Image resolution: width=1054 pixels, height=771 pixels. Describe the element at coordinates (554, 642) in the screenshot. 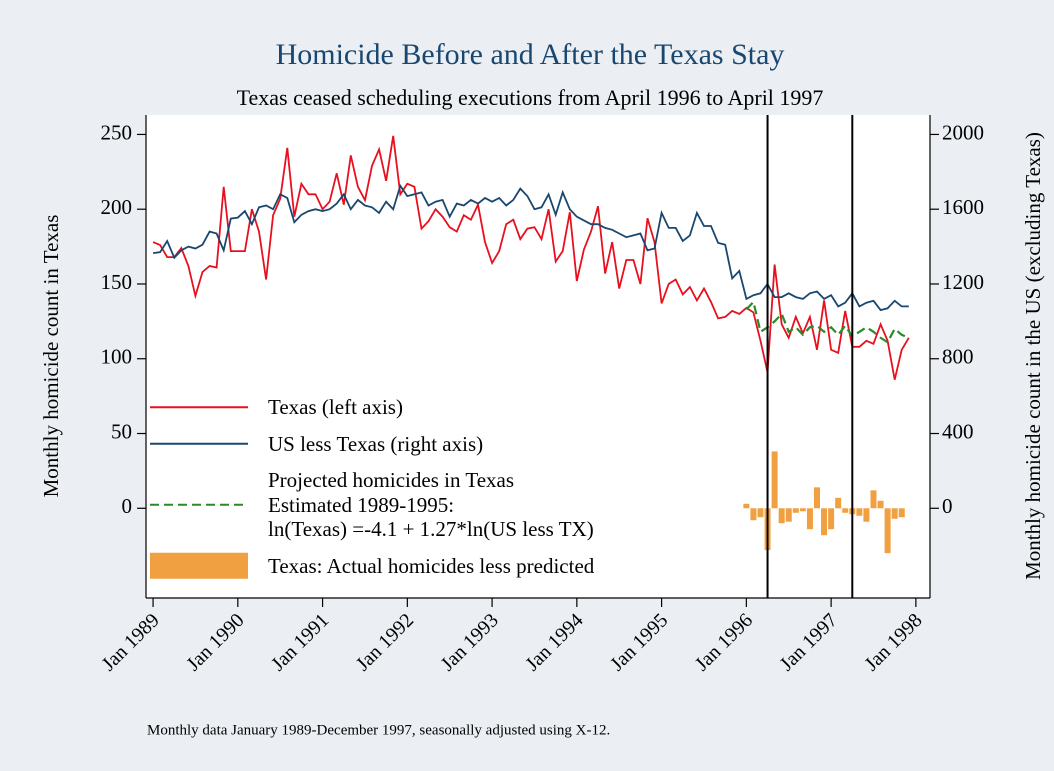

I see `x-tick-label: Jan 1994` at that location.